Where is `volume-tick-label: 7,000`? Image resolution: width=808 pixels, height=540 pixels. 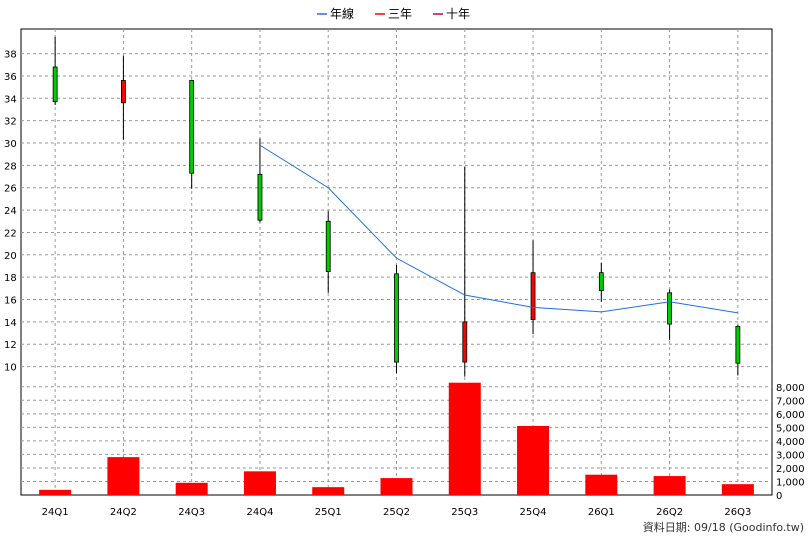
volume-tick-label: 7,000 is located at coordinates (790, 401).